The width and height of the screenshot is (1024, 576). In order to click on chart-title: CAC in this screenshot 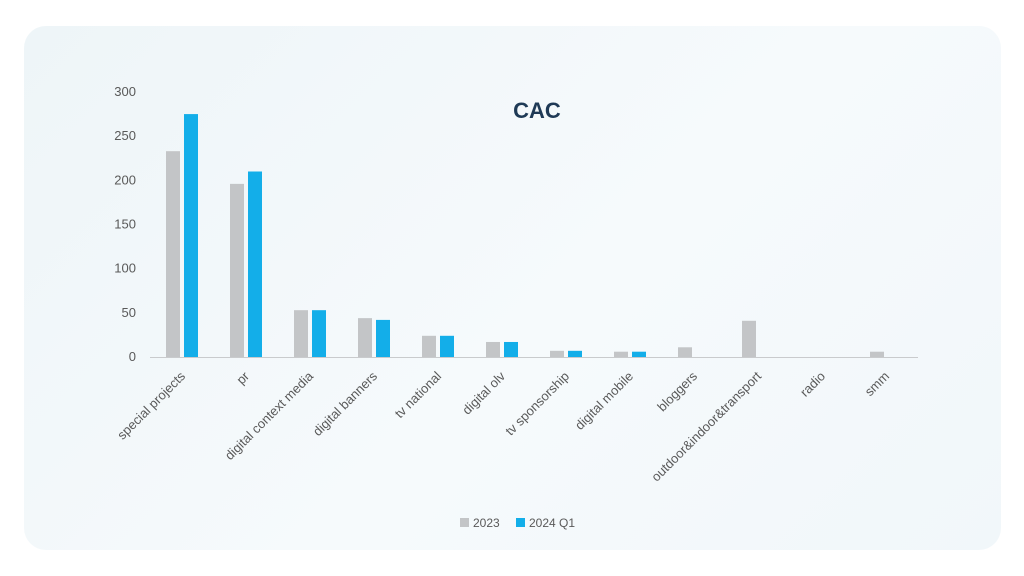, I will do `click(537, 110)`.